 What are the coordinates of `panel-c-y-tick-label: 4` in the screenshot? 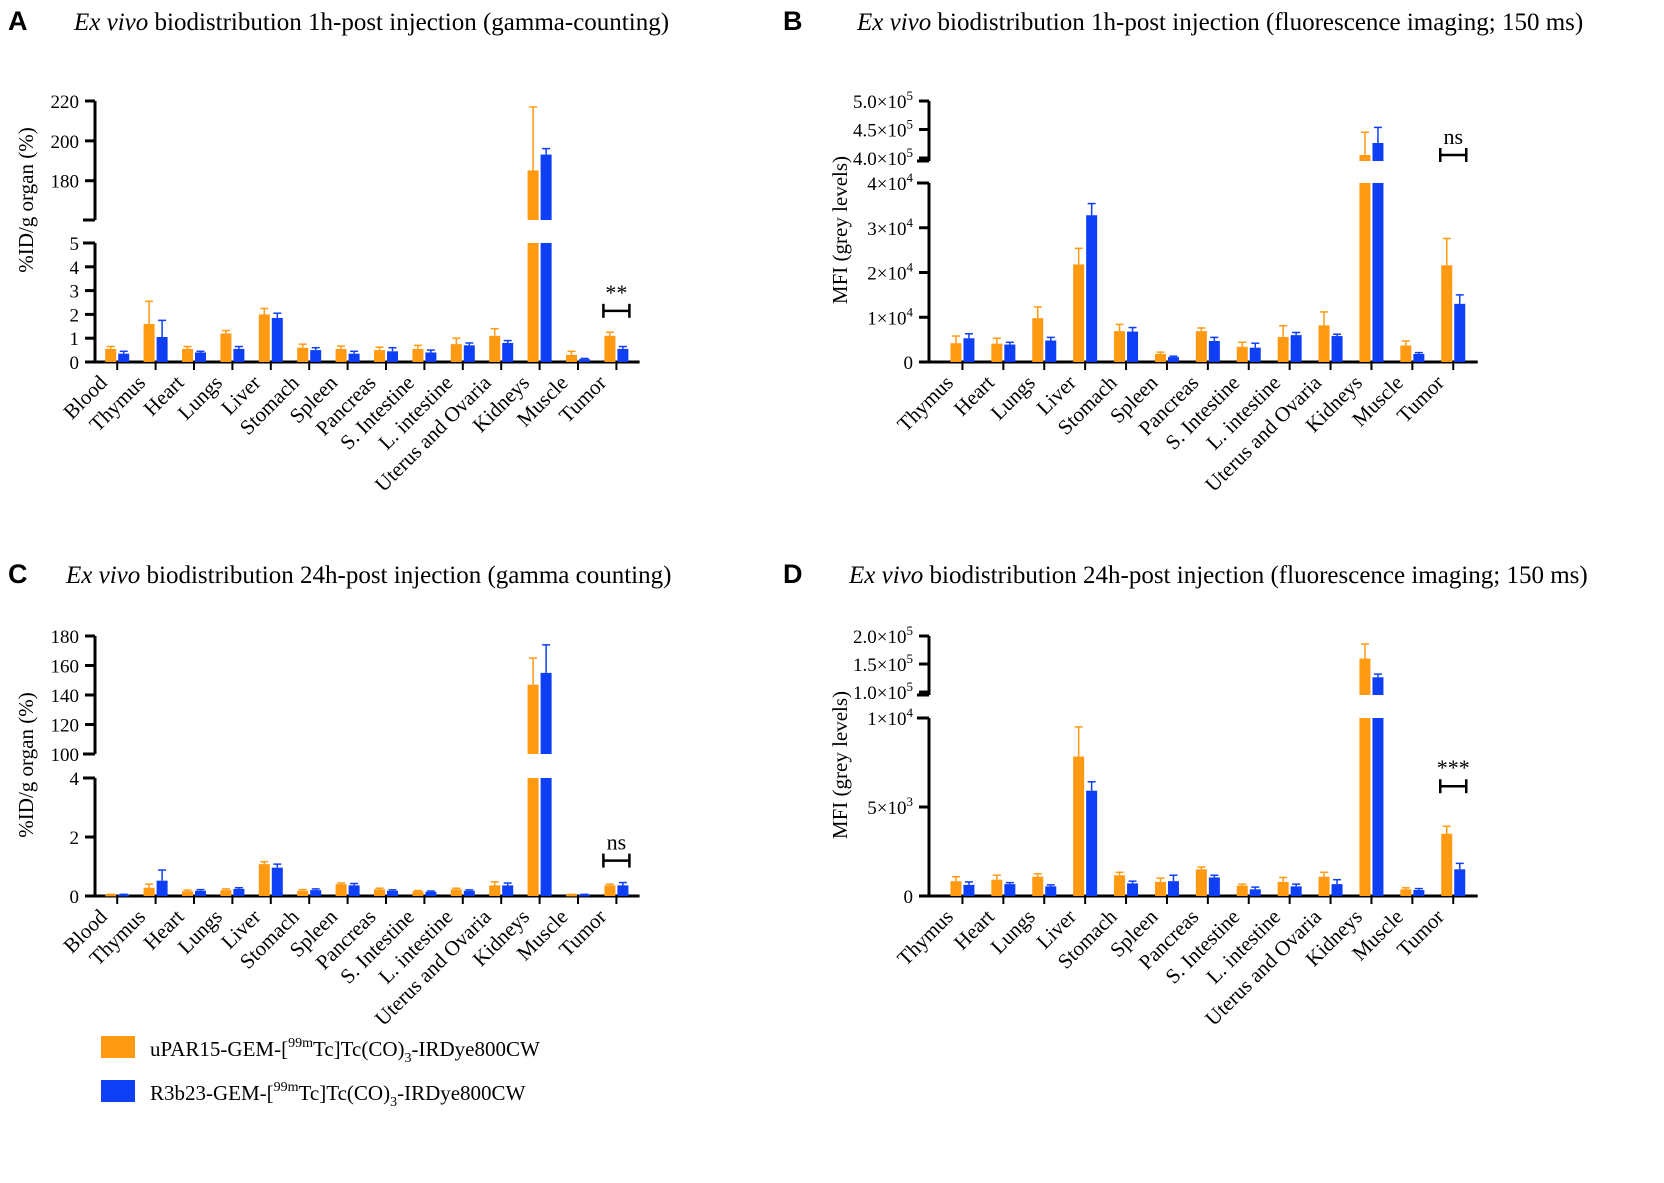 It's located at (75, 779).